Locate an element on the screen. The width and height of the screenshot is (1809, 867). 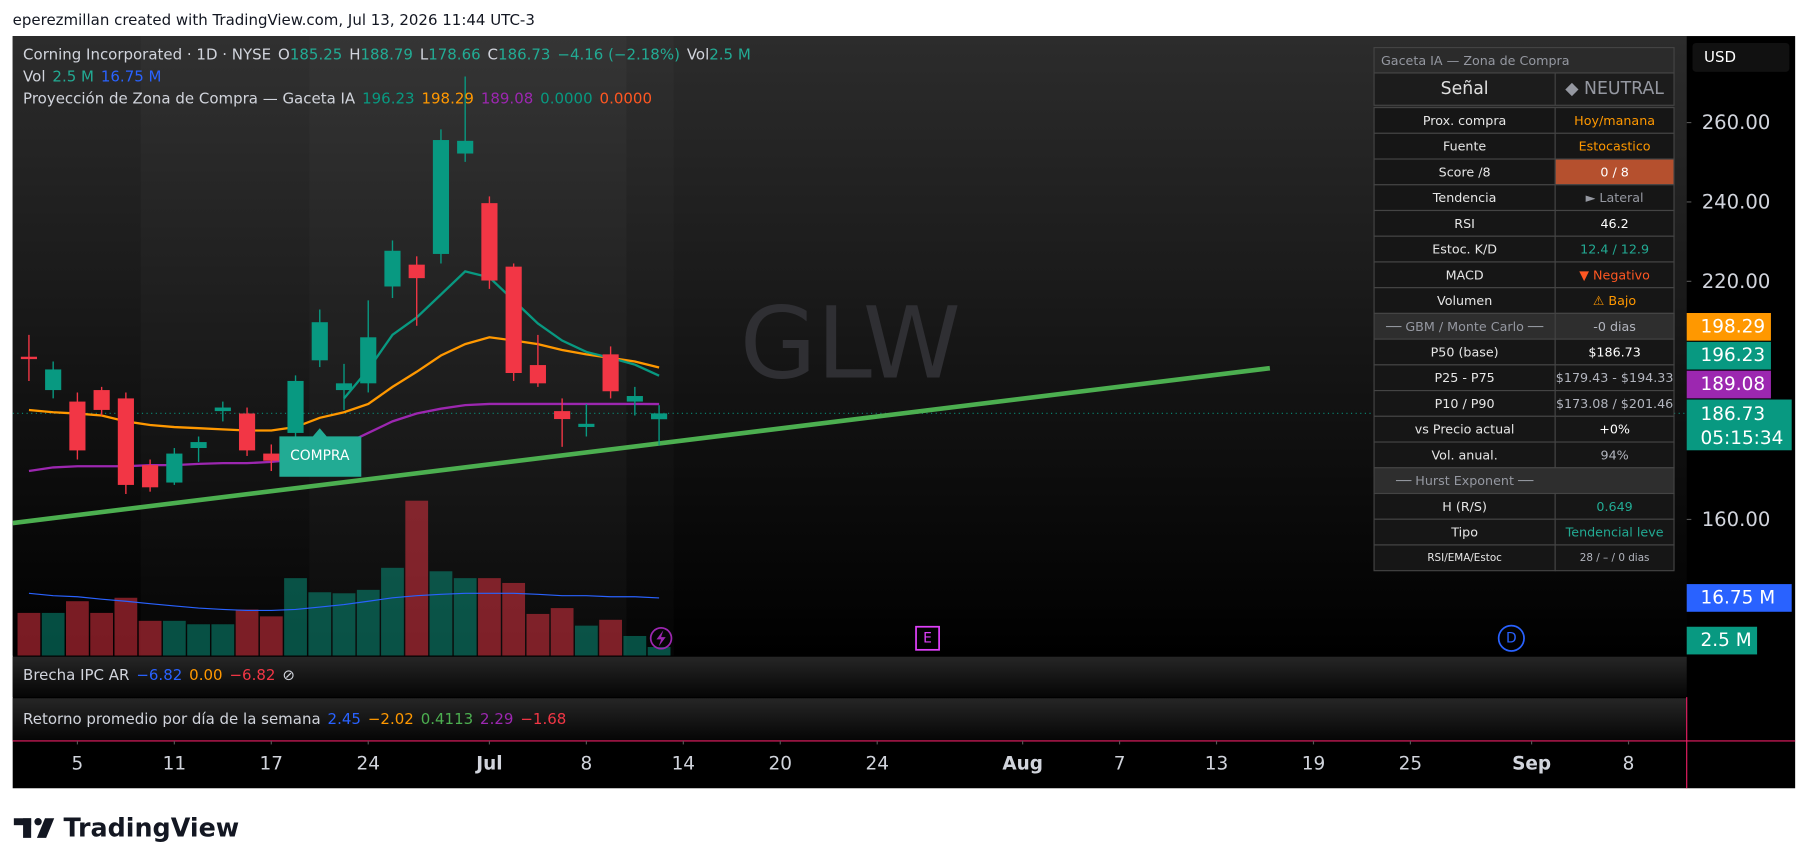
signal-bg is located at coordinates (1524, 89).